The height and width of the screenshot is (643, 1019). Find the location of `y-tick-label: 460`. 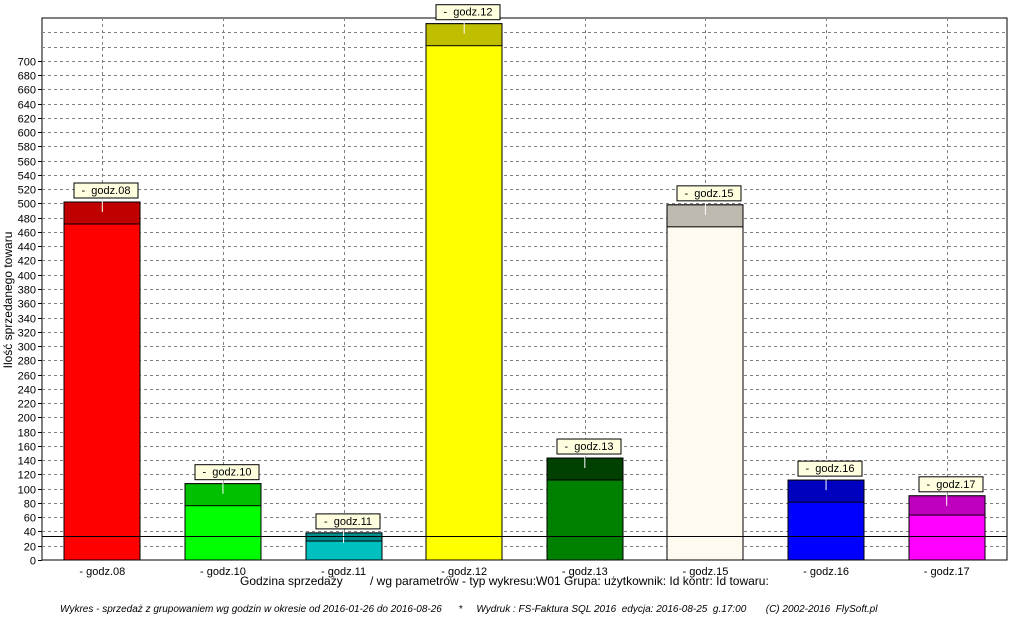

y-tick-label: 460 is located at coordinates (27, 234).